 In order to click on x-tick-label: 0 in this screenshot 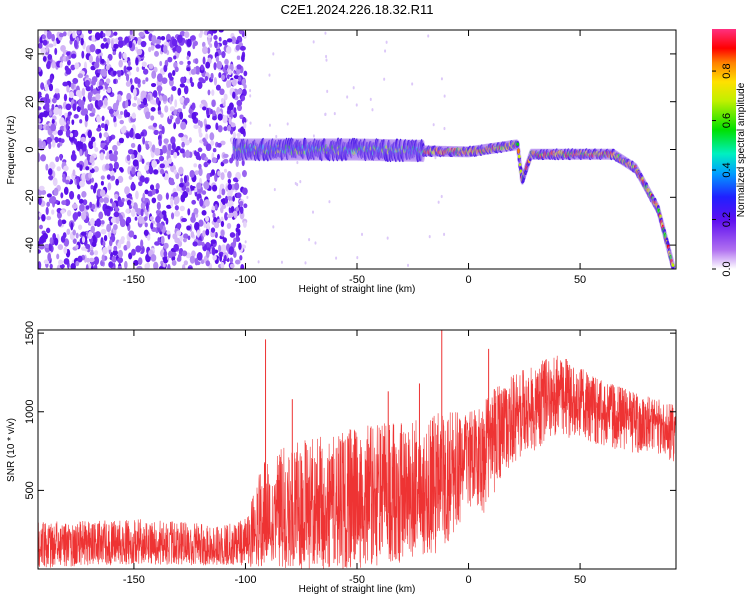, I will do `click(468, 580)`.